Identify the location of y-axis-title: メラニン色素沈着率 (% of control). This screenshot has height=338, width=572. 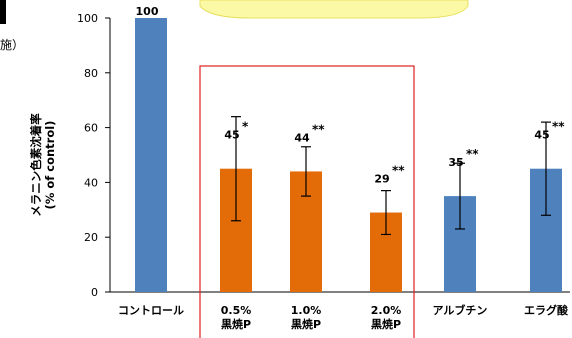
(43, 165).